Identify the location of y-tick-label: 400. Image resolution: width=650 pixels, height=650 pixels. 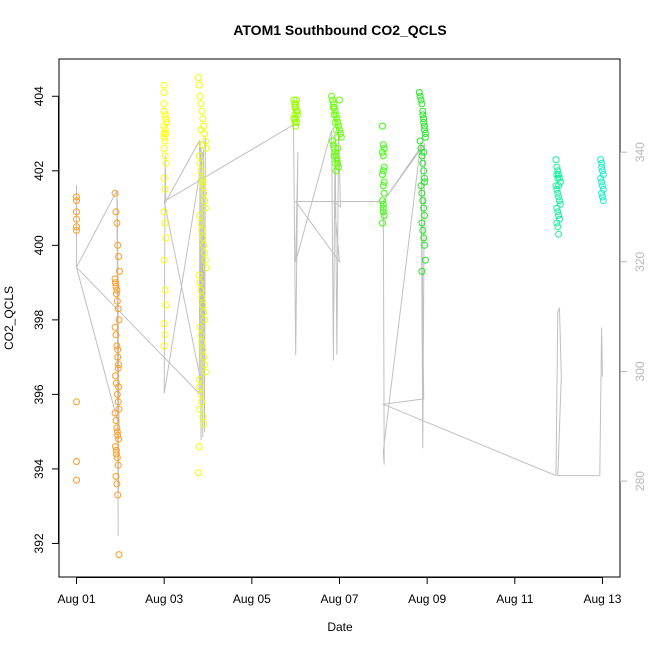
(39, 245).